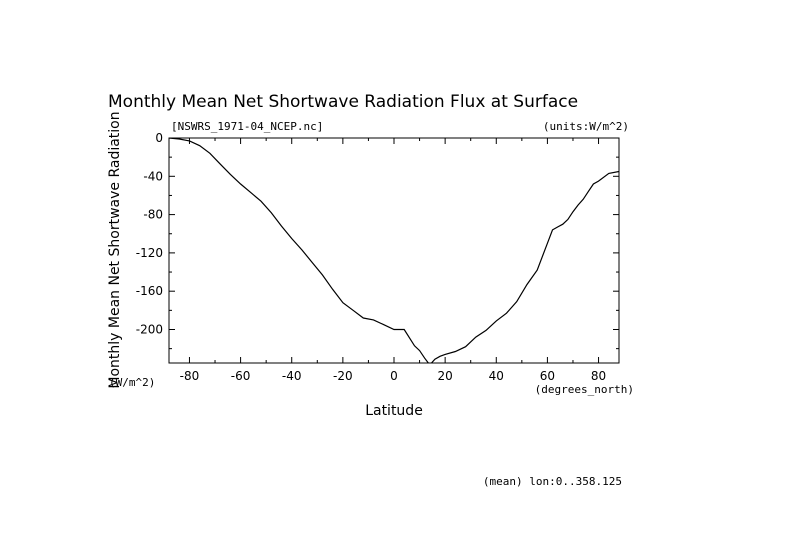  I want to click on x-tick-label: -60, so click(241, 376).